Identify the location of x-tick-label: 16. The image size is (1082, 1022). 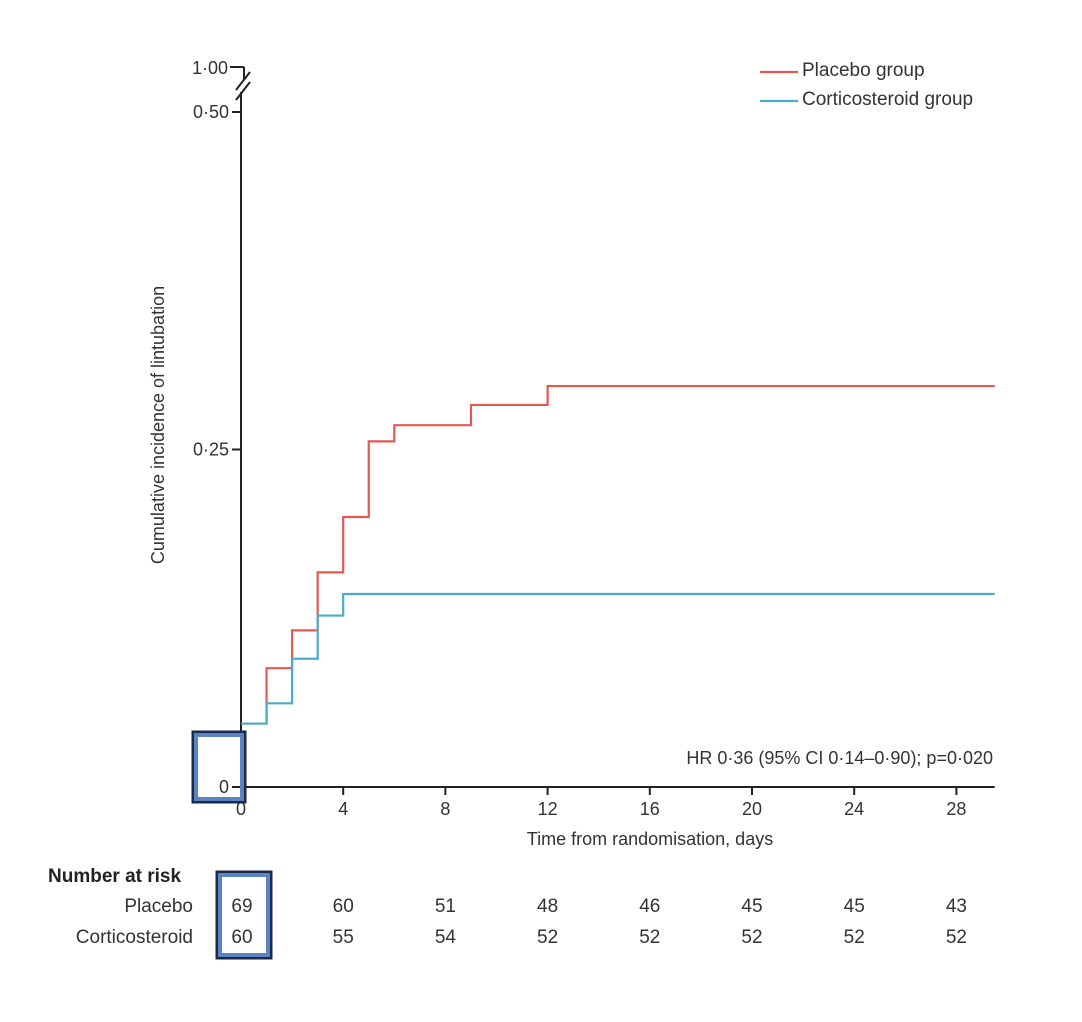
(650, 809).